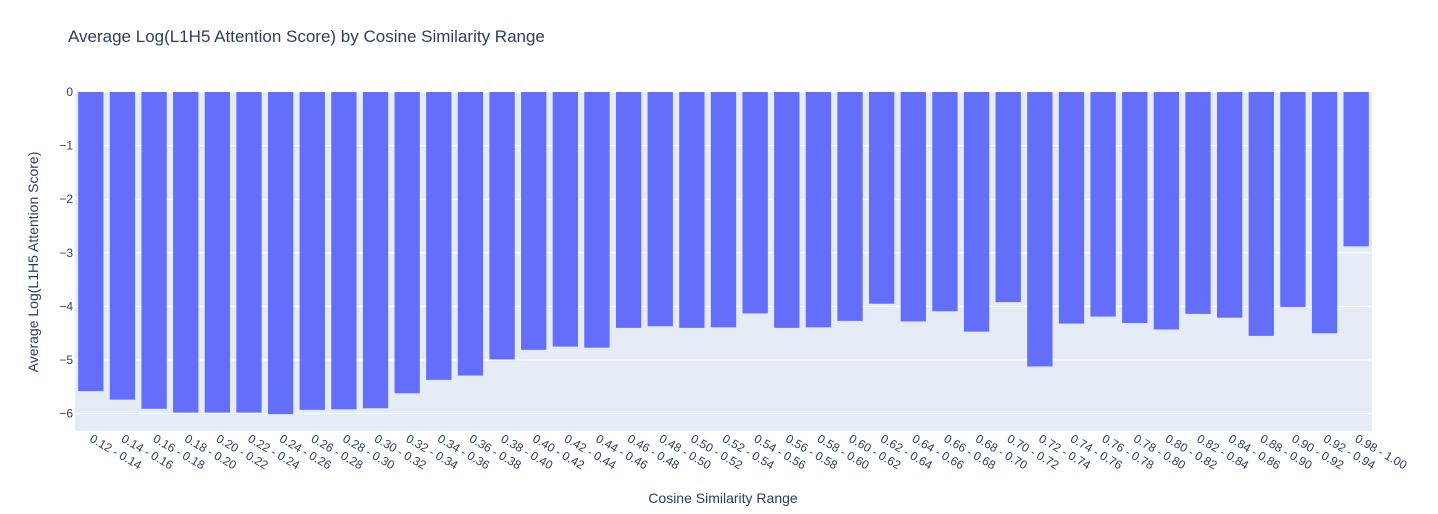 Image resolution: width=1438 pixels, height=514 pixels. Describe the element at coordinates (66, 414) in the screenshot. I see `y-tick-label: −6` at that location.